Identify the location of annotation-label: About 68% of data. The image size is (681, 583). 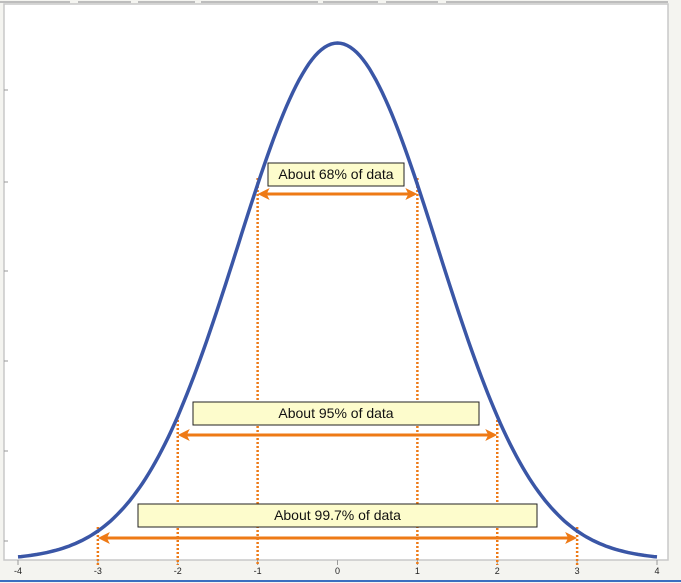
(335, 174).